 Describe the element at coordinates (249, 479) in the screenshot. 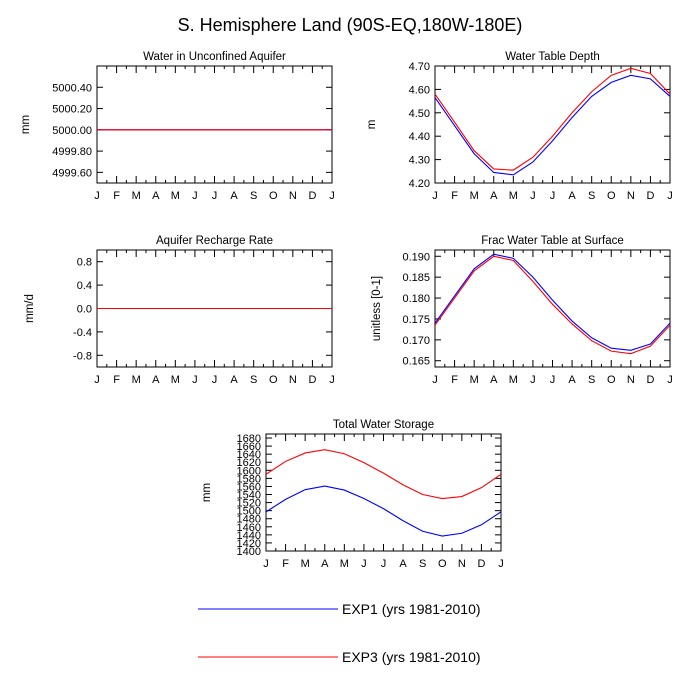

I see `y-tick-label: 1580` at that location.